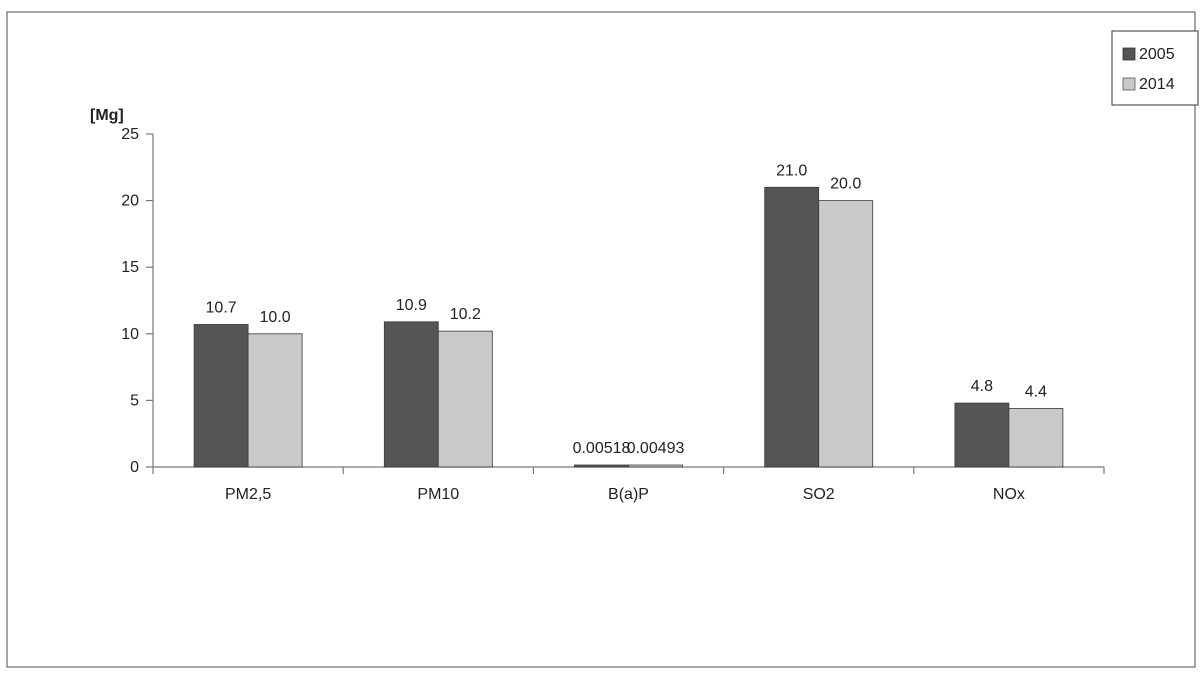  I want to click on y-tick-label: 5, so click(134, 400).